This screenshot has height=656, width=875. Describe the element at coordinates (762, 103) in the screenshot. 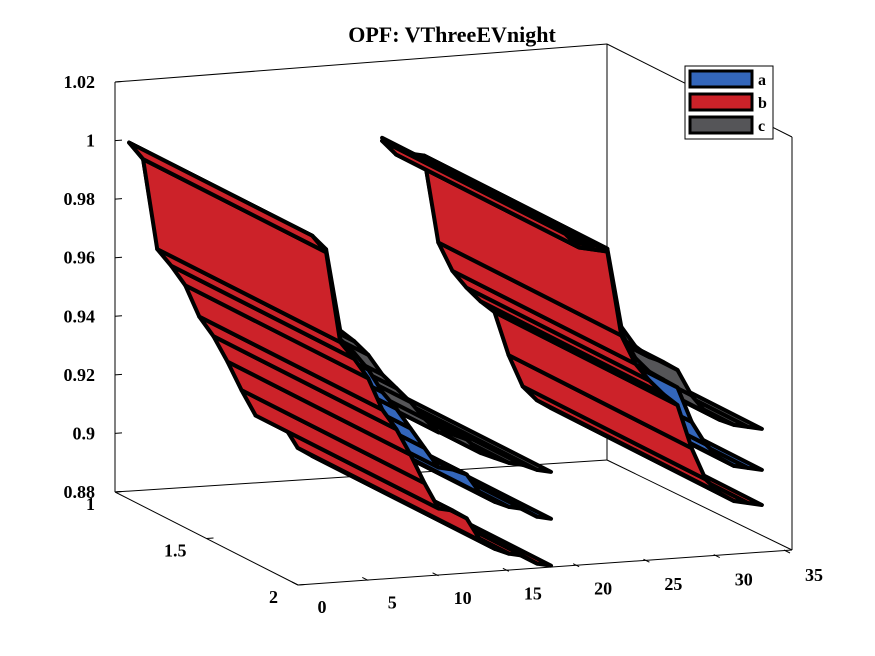

I see `legend-label-b: b` at that location.